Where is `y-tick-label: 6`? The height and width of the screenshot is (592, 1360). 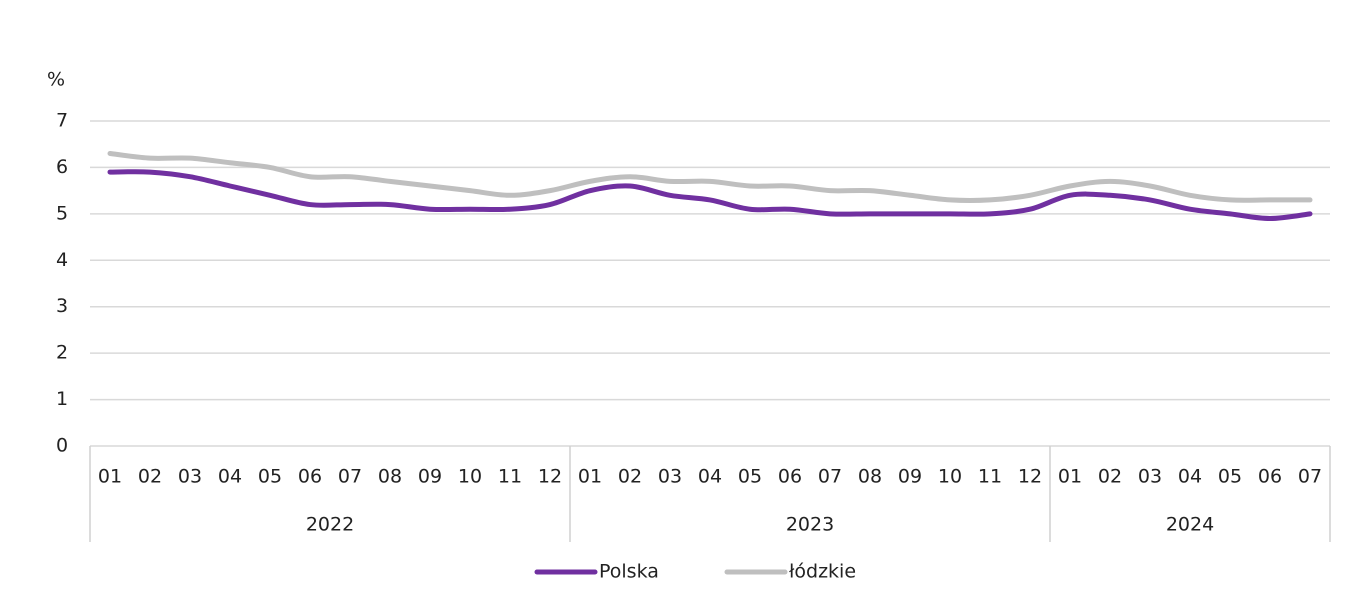 y-tick-label: 6 is located at coordinates (62, 167).